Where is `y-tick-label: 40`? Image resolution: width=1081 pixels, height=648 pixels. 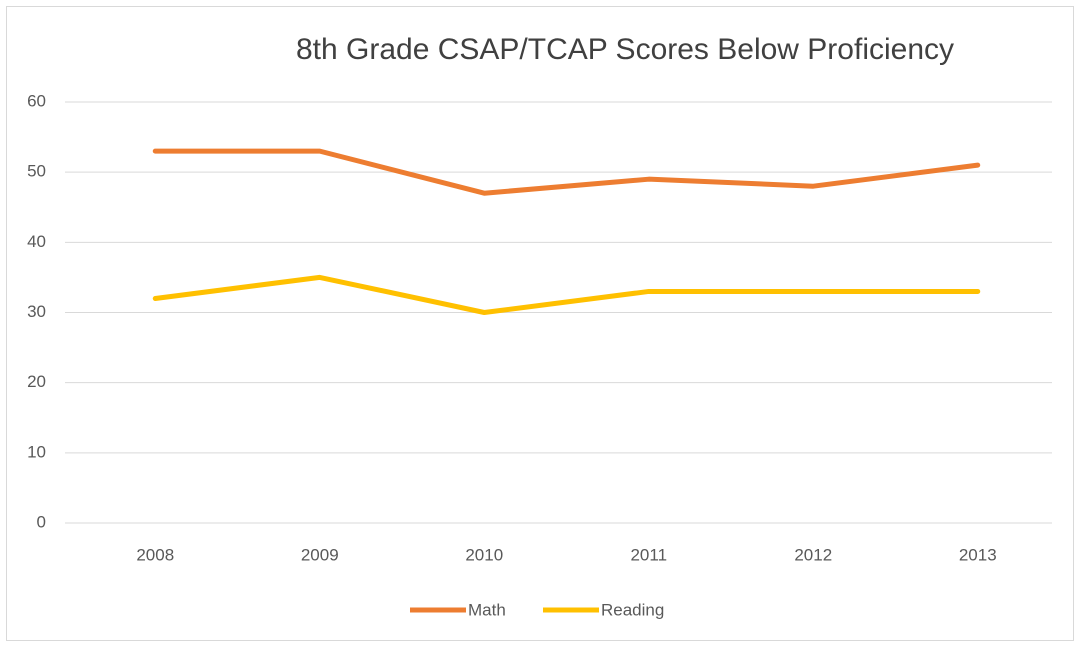 y-tick-label: 40 is located at coordinates (36, 241).